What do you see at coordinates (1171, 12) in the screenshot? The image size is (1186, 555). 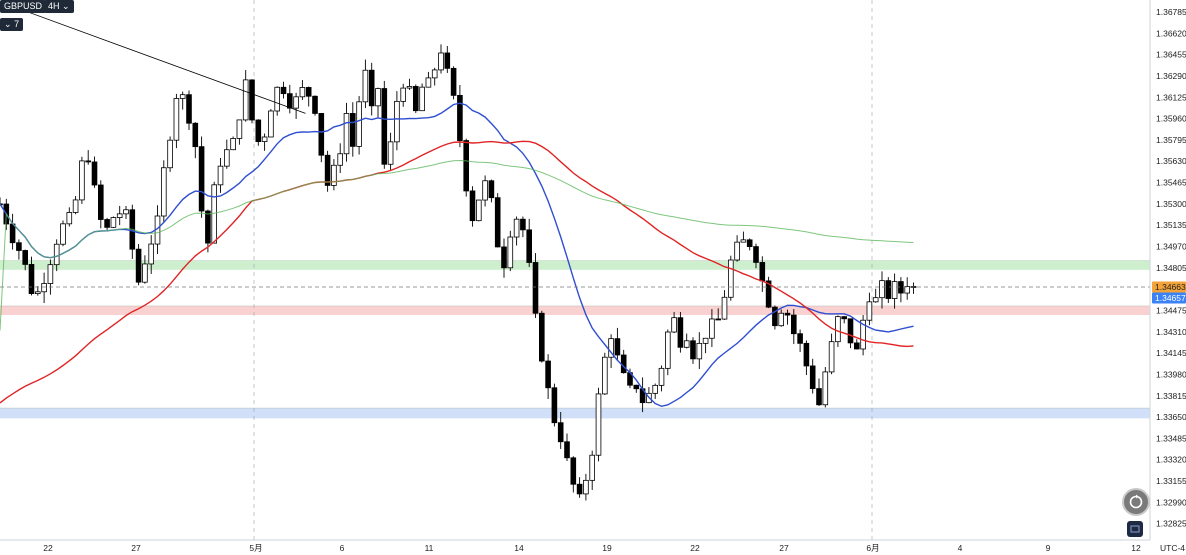 I see `y-tick-label: 1.36785` at bounding box center [1171, 12].